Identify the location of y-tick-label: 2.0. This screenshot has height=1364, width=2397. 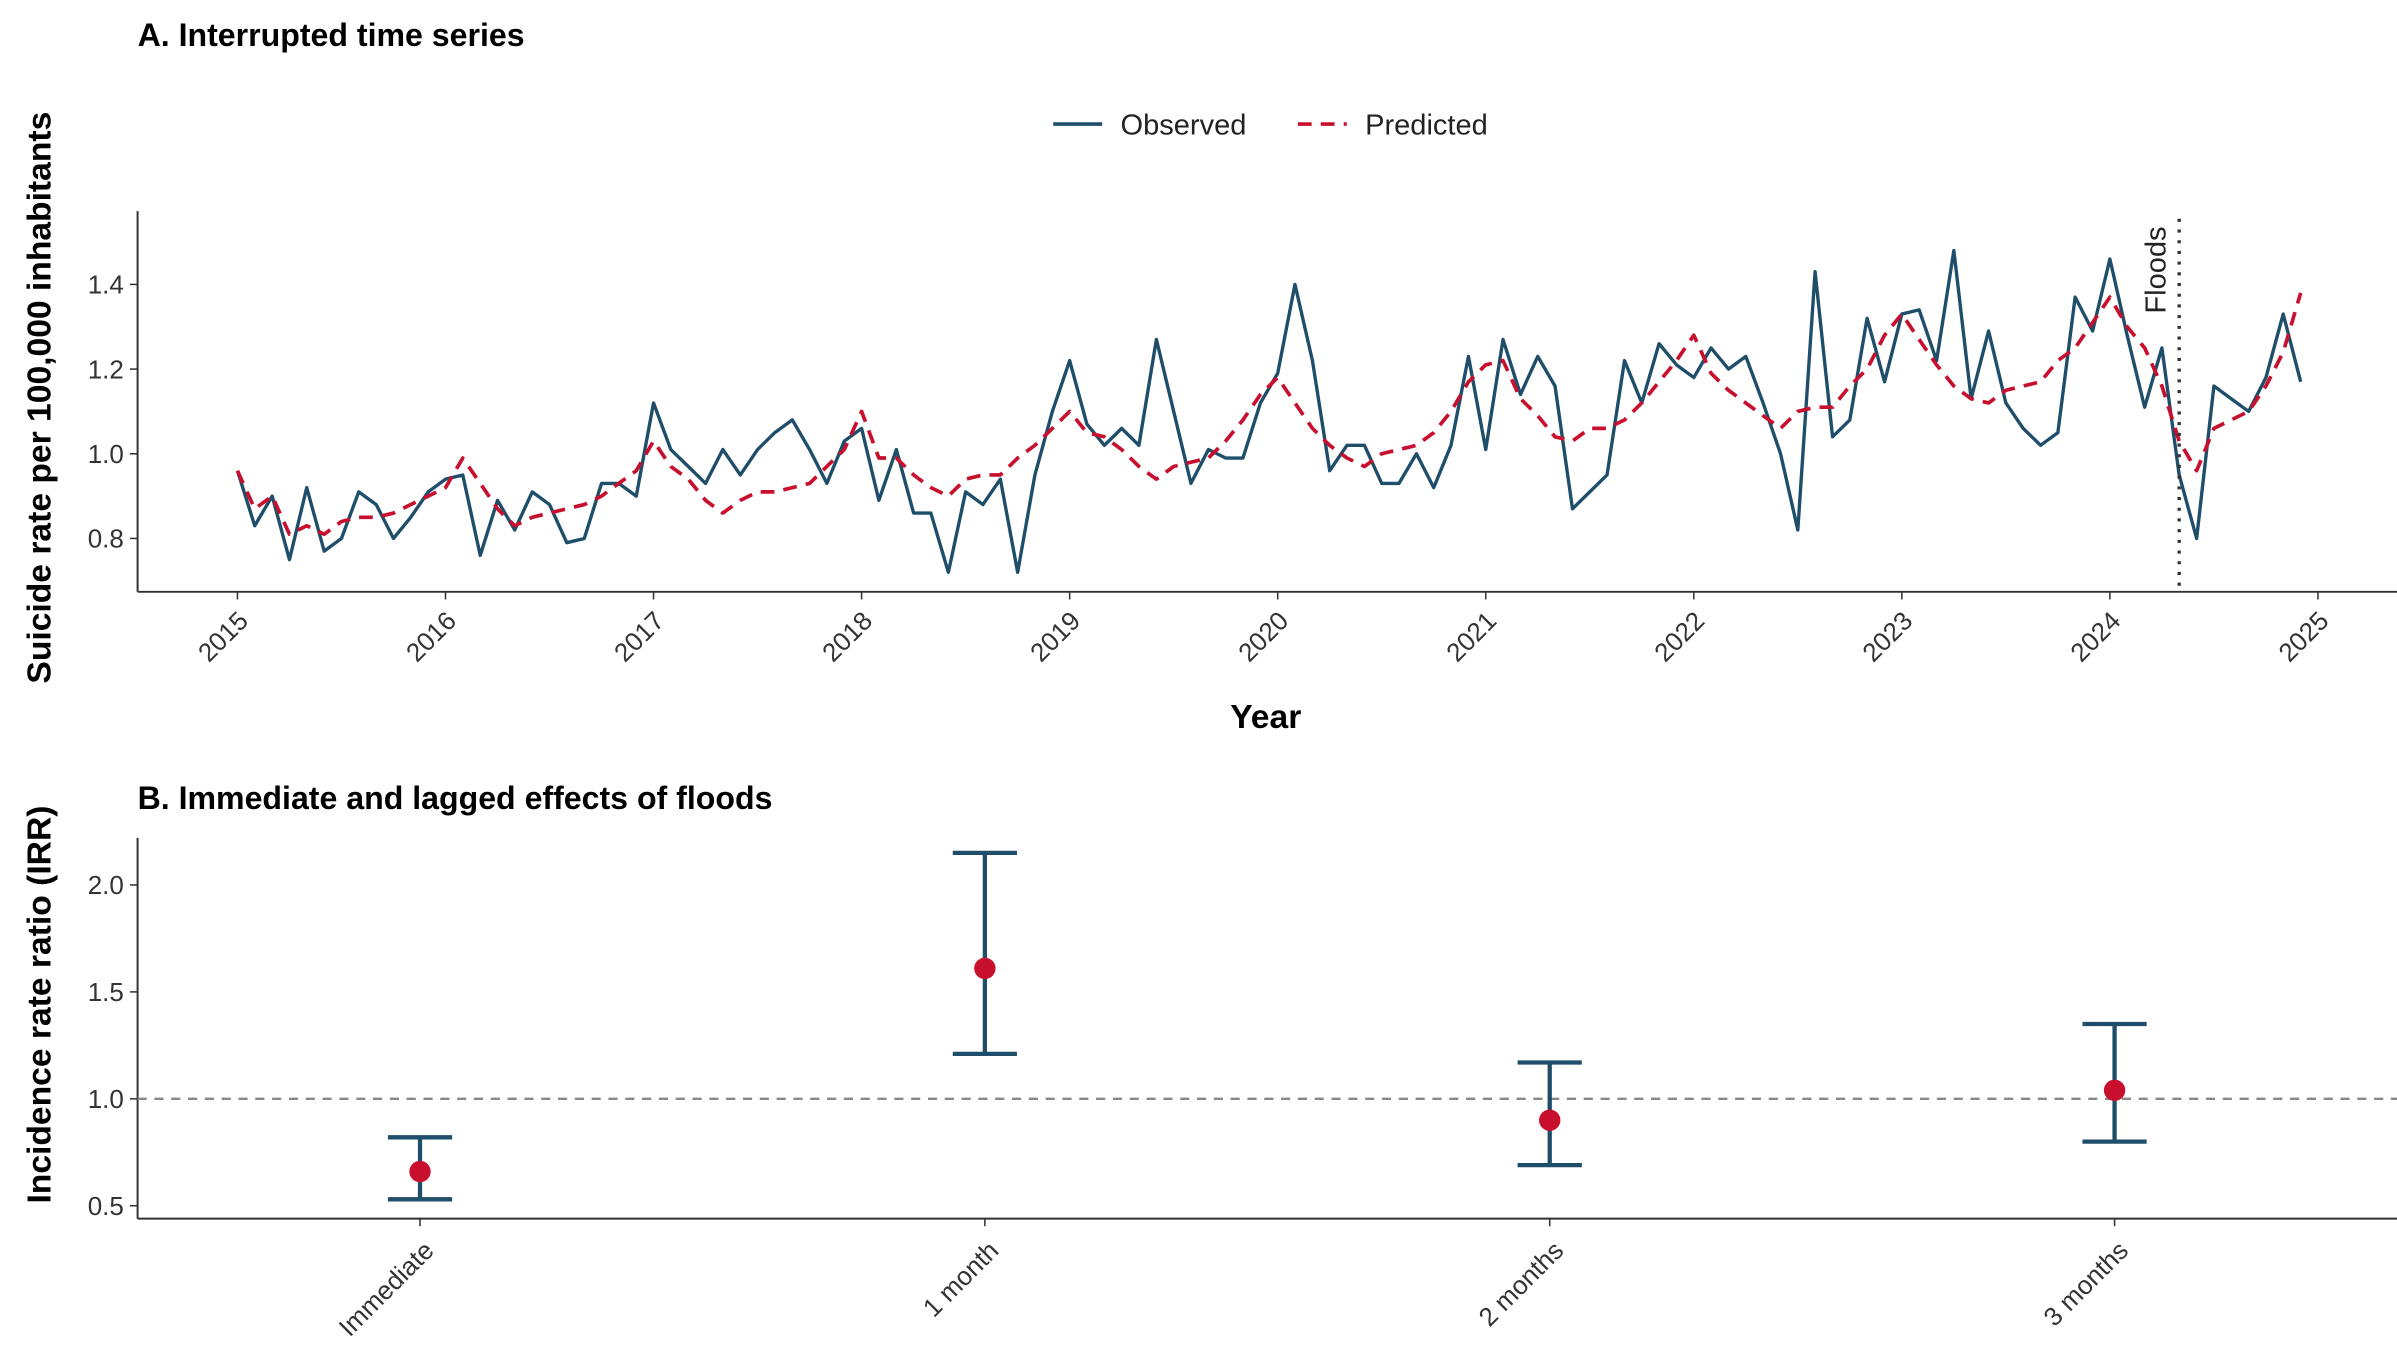
(106, 885).